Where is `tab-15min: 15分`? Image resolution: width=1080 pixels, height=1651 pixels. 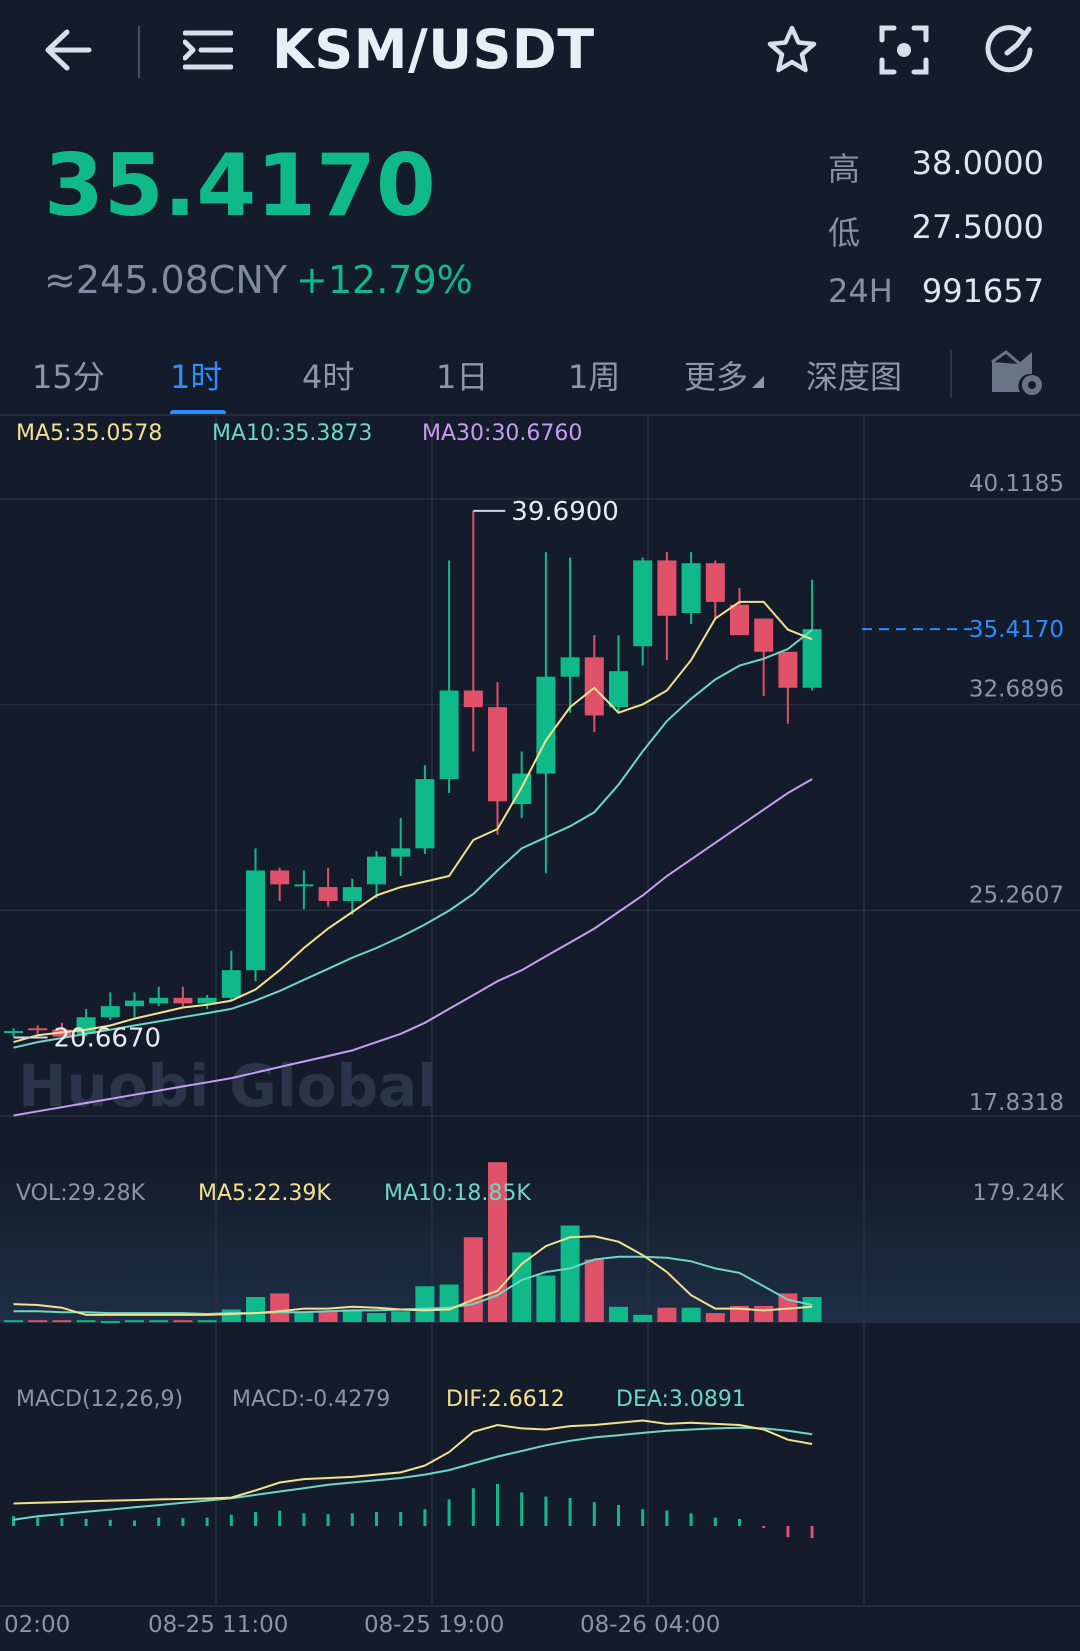
tab-15min: 15分 is located at coordinates (68, 377).